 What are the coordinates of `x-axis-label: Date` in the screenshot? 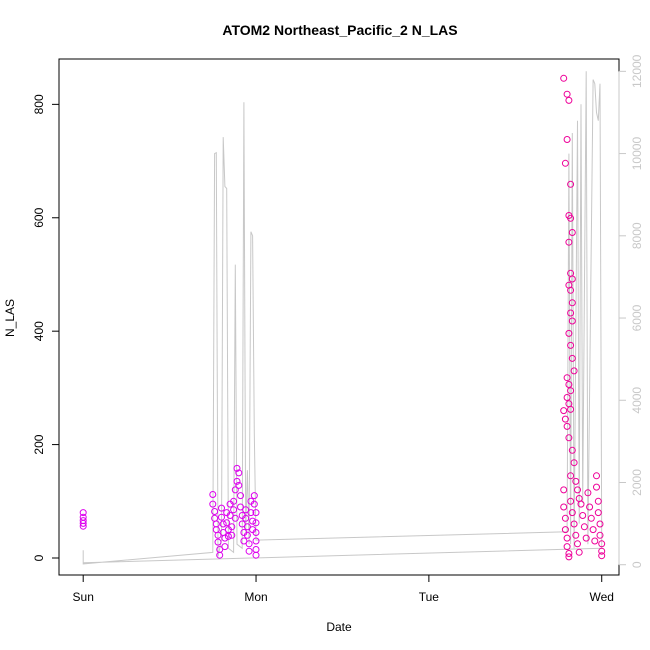 It's located at (339, 627).